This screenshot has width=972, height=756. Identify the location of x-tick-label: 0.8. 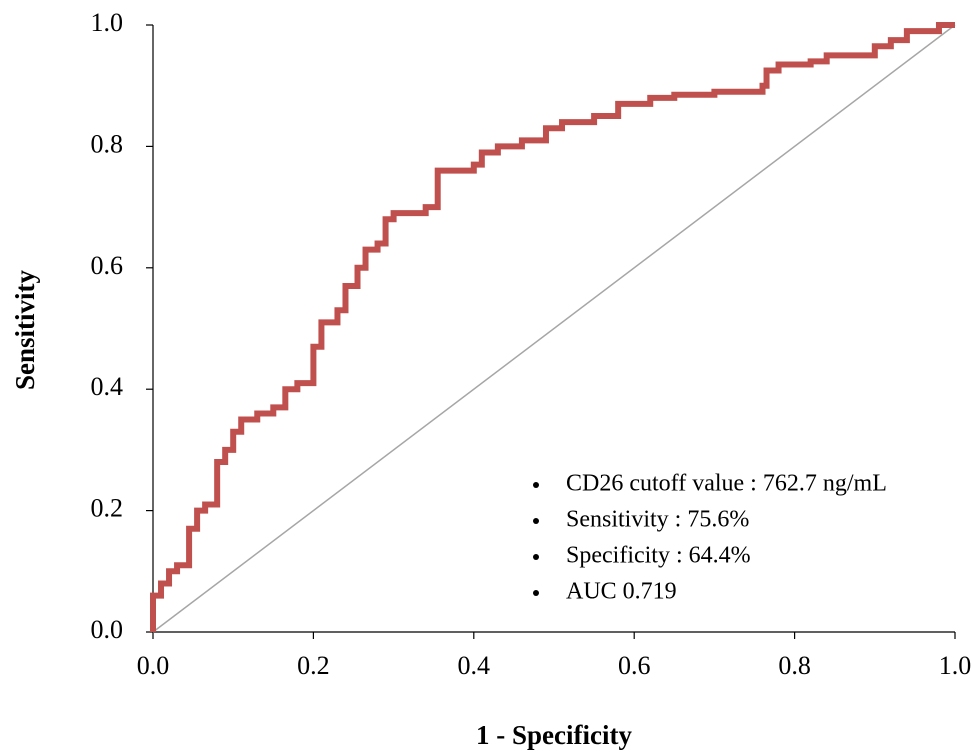
(794, 665).